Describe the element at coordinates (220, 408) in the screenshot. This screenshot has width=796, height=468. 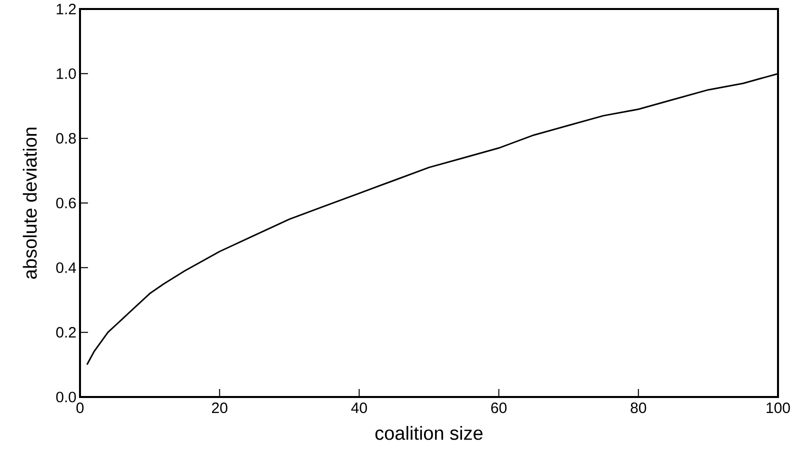
I see `x-tick-label: 20` at that location.